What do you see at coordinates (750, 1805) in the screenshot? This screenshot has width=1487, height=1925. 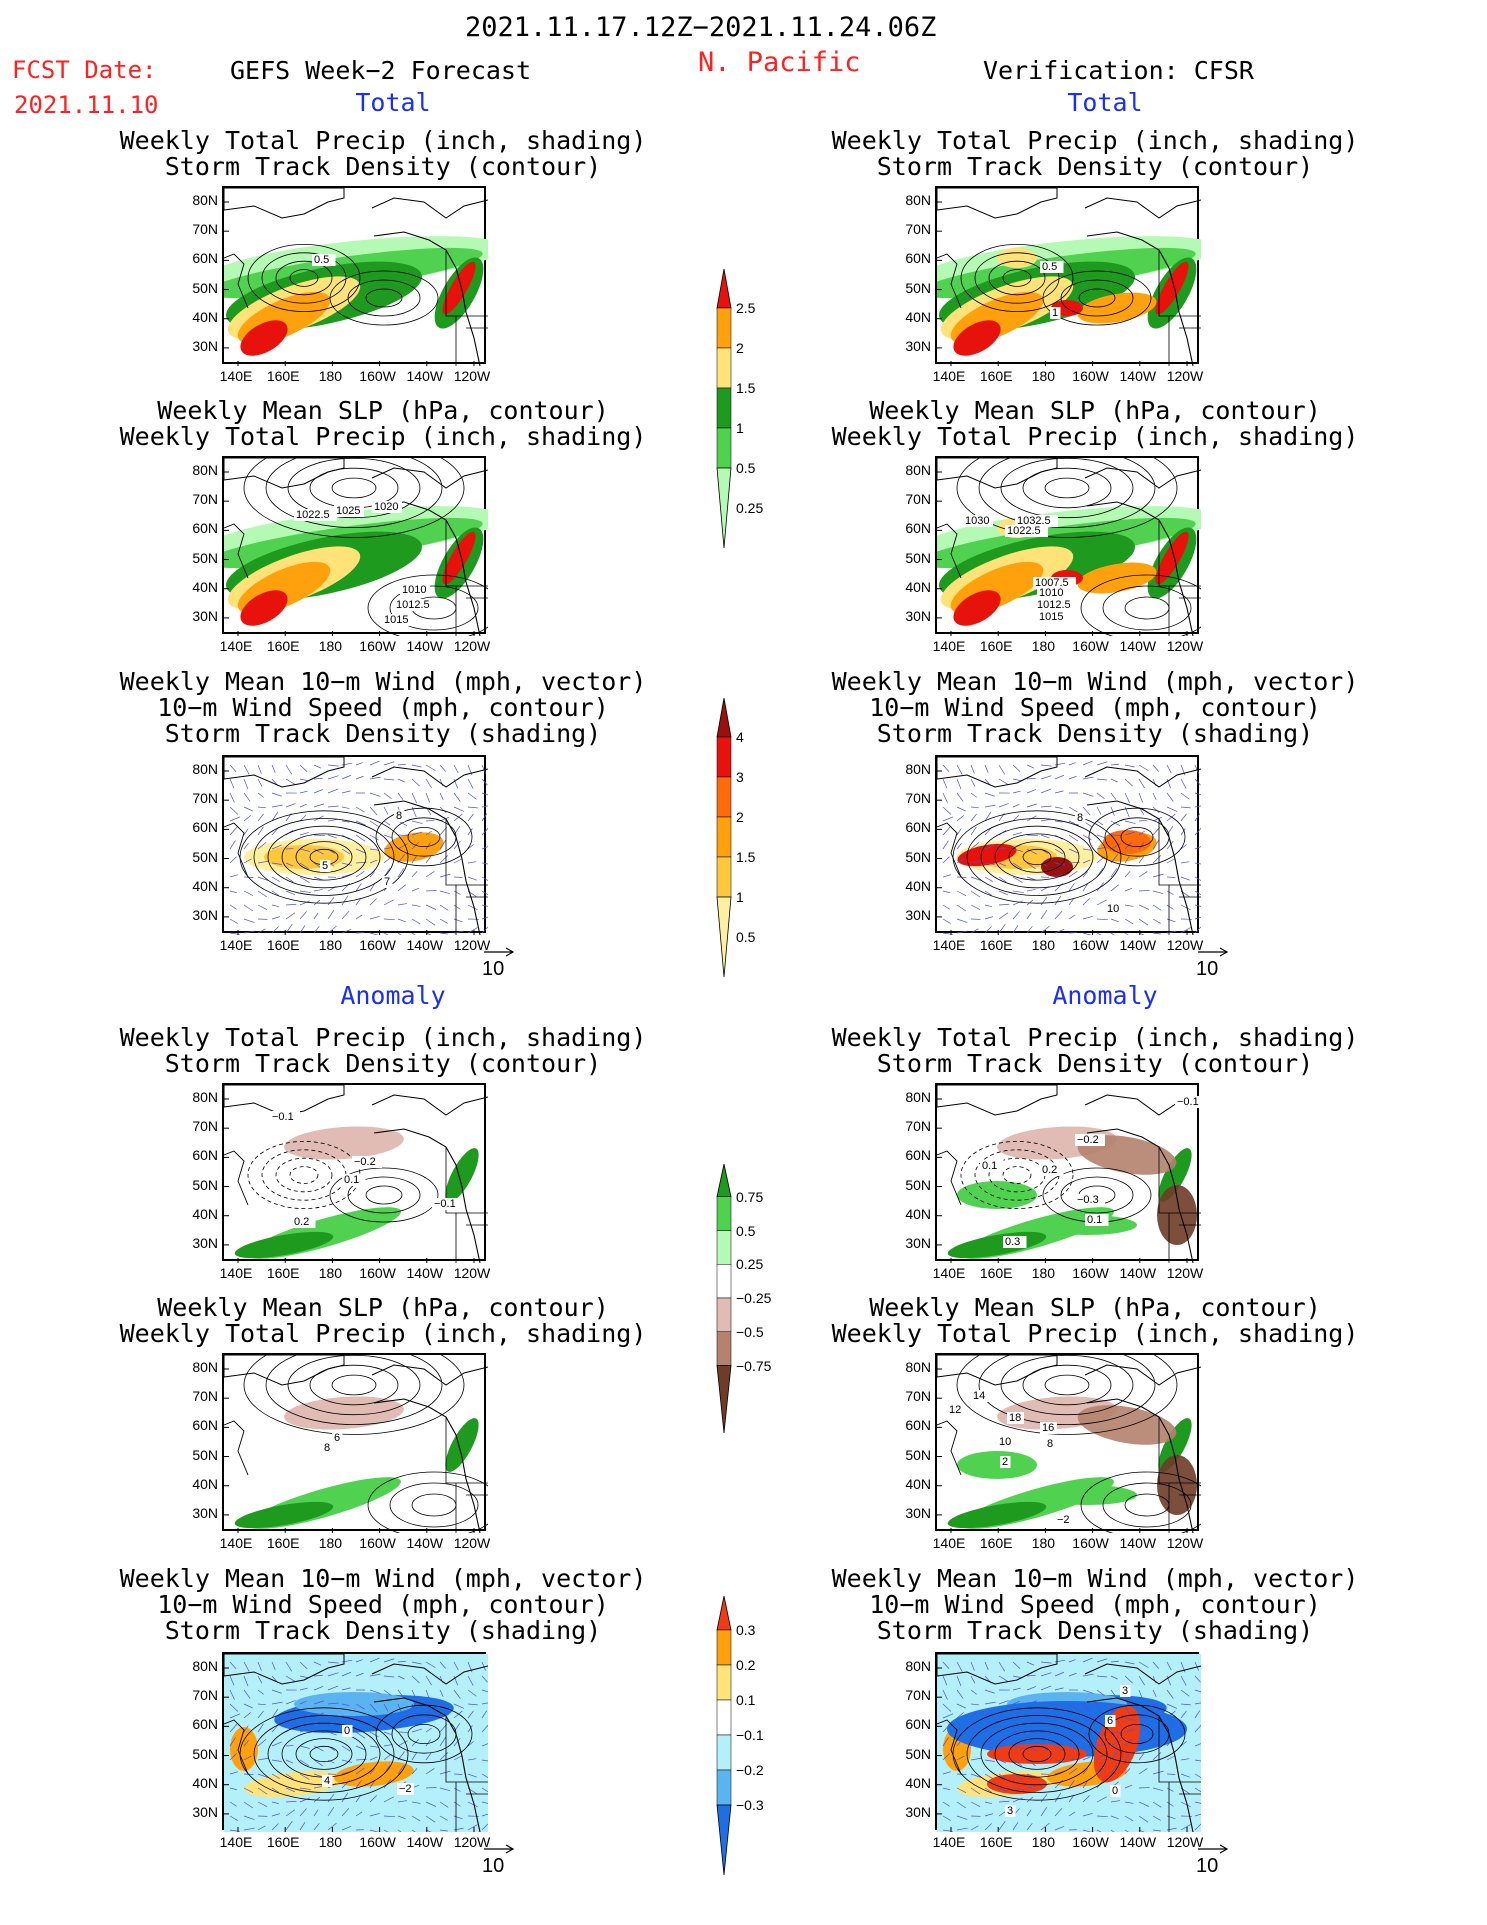 I see `colorbar-label: −0.3` at bounding box center [750, 1805].